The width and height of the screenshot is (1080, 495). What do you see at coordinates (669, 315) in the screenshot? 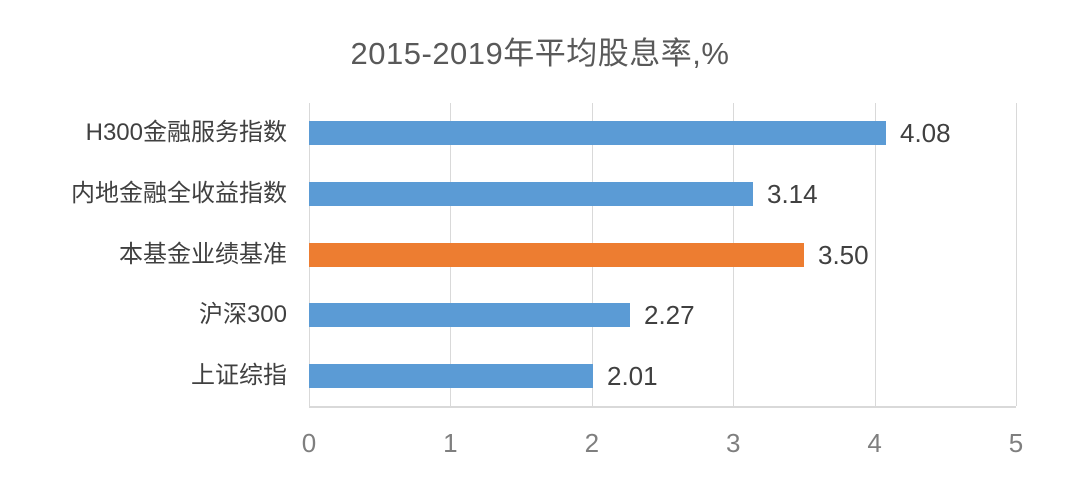
I see `value-label: 2.27` at bounding box center [669, 315].